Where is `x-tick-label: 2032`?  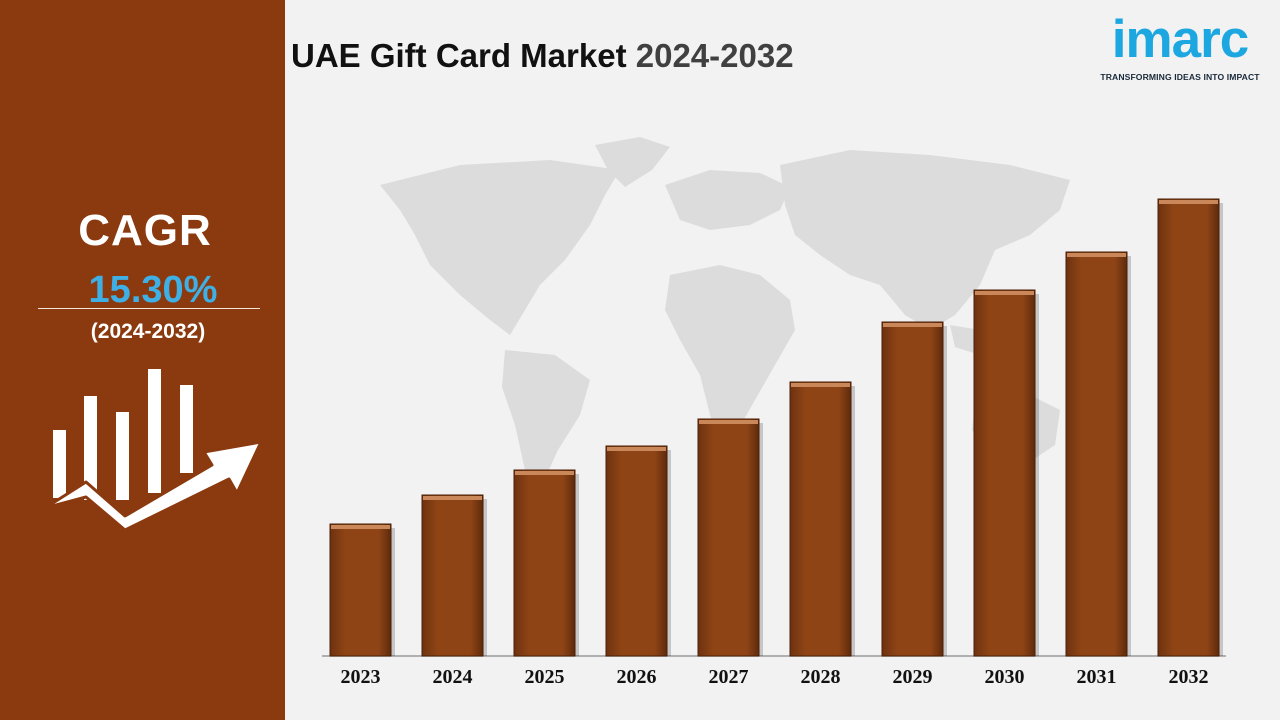
x-tick-label: 2032 is located at coordinates (1189, 677).